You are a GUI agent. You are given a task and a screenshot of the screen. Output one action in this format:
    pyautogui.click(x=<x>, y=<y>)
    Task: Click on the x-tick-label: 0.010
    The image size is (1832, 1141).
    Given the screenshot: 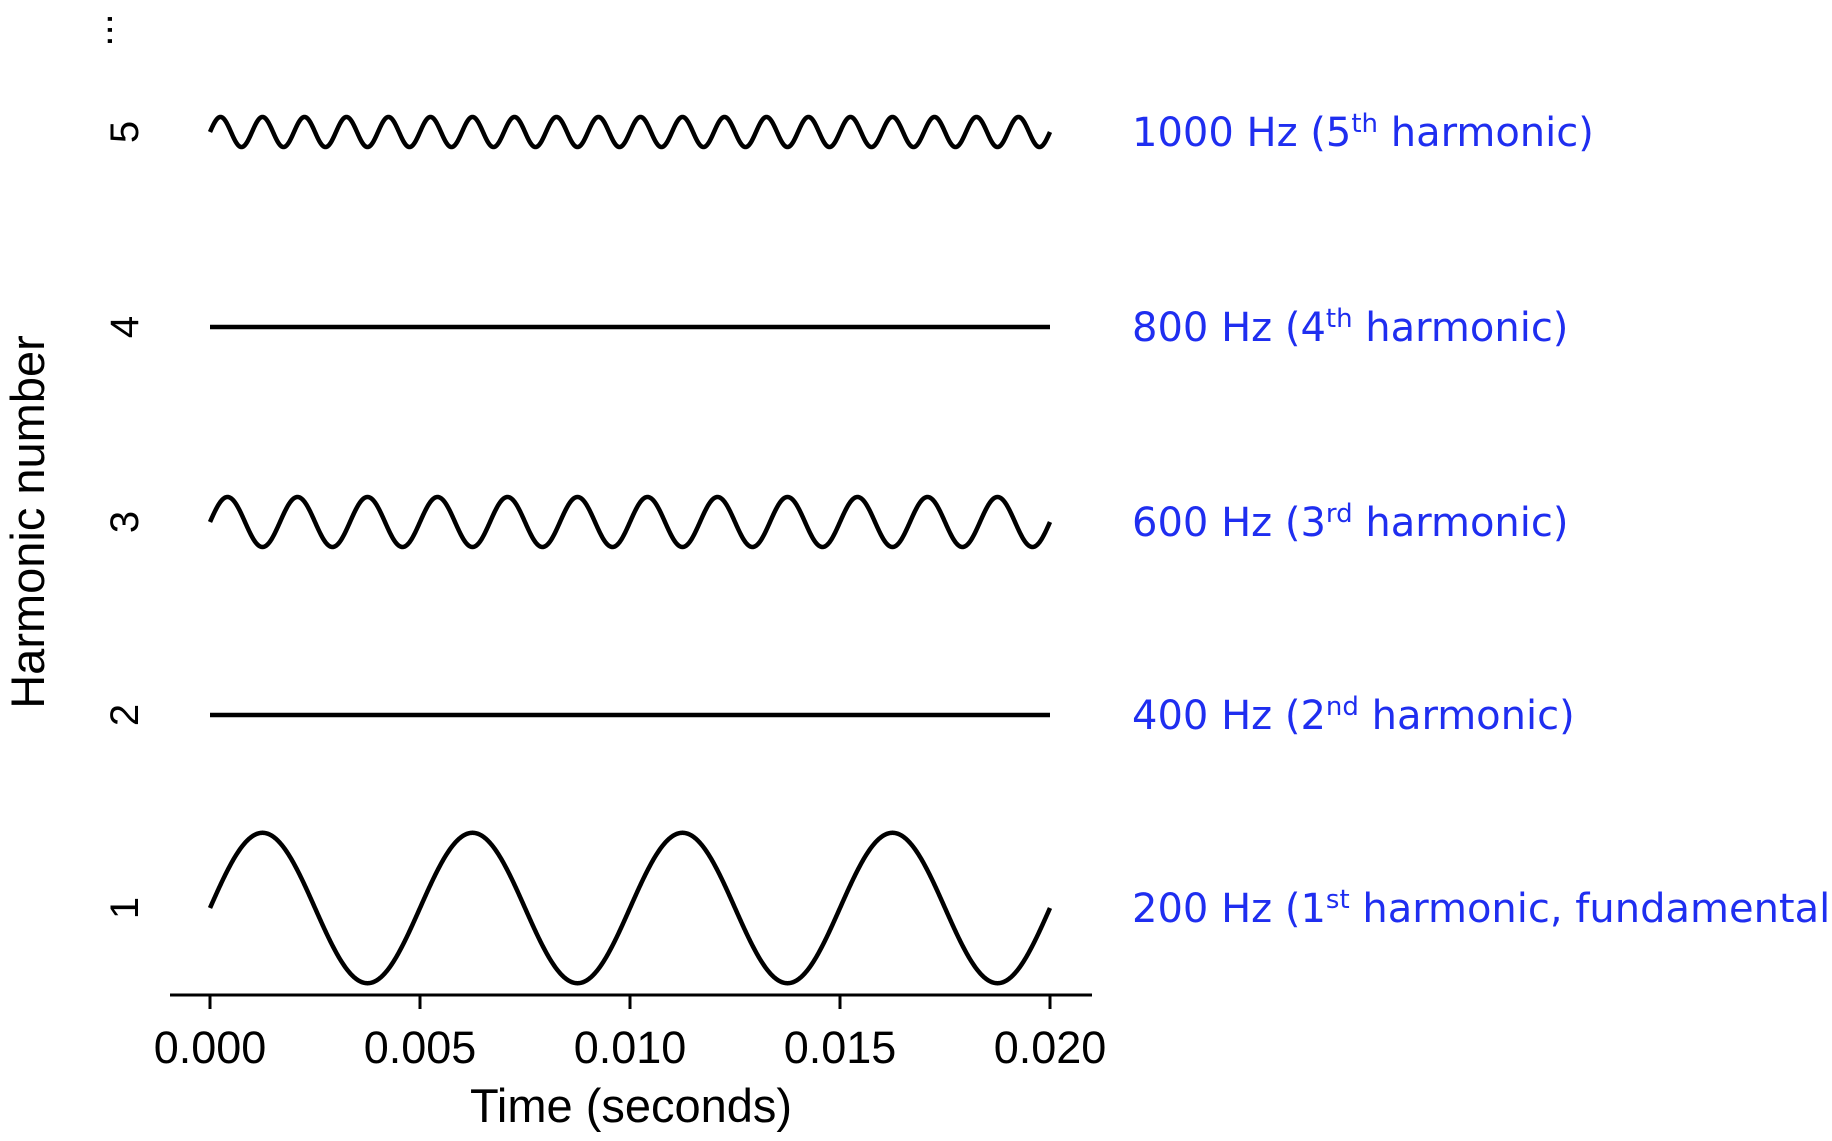 What is the action you would take?
    pyautogui.click(x=630, y=1047)
    